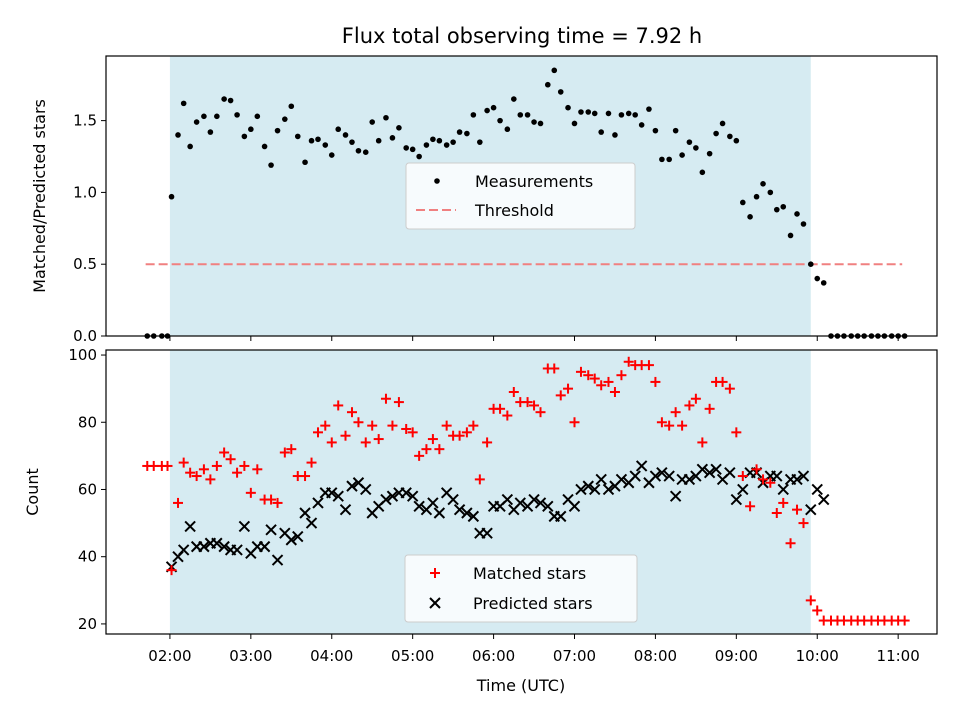 This screenshot has height=720, width=960. I want to click on top-y-axis-label: Matched/Predicted stars, so click(39, 196).